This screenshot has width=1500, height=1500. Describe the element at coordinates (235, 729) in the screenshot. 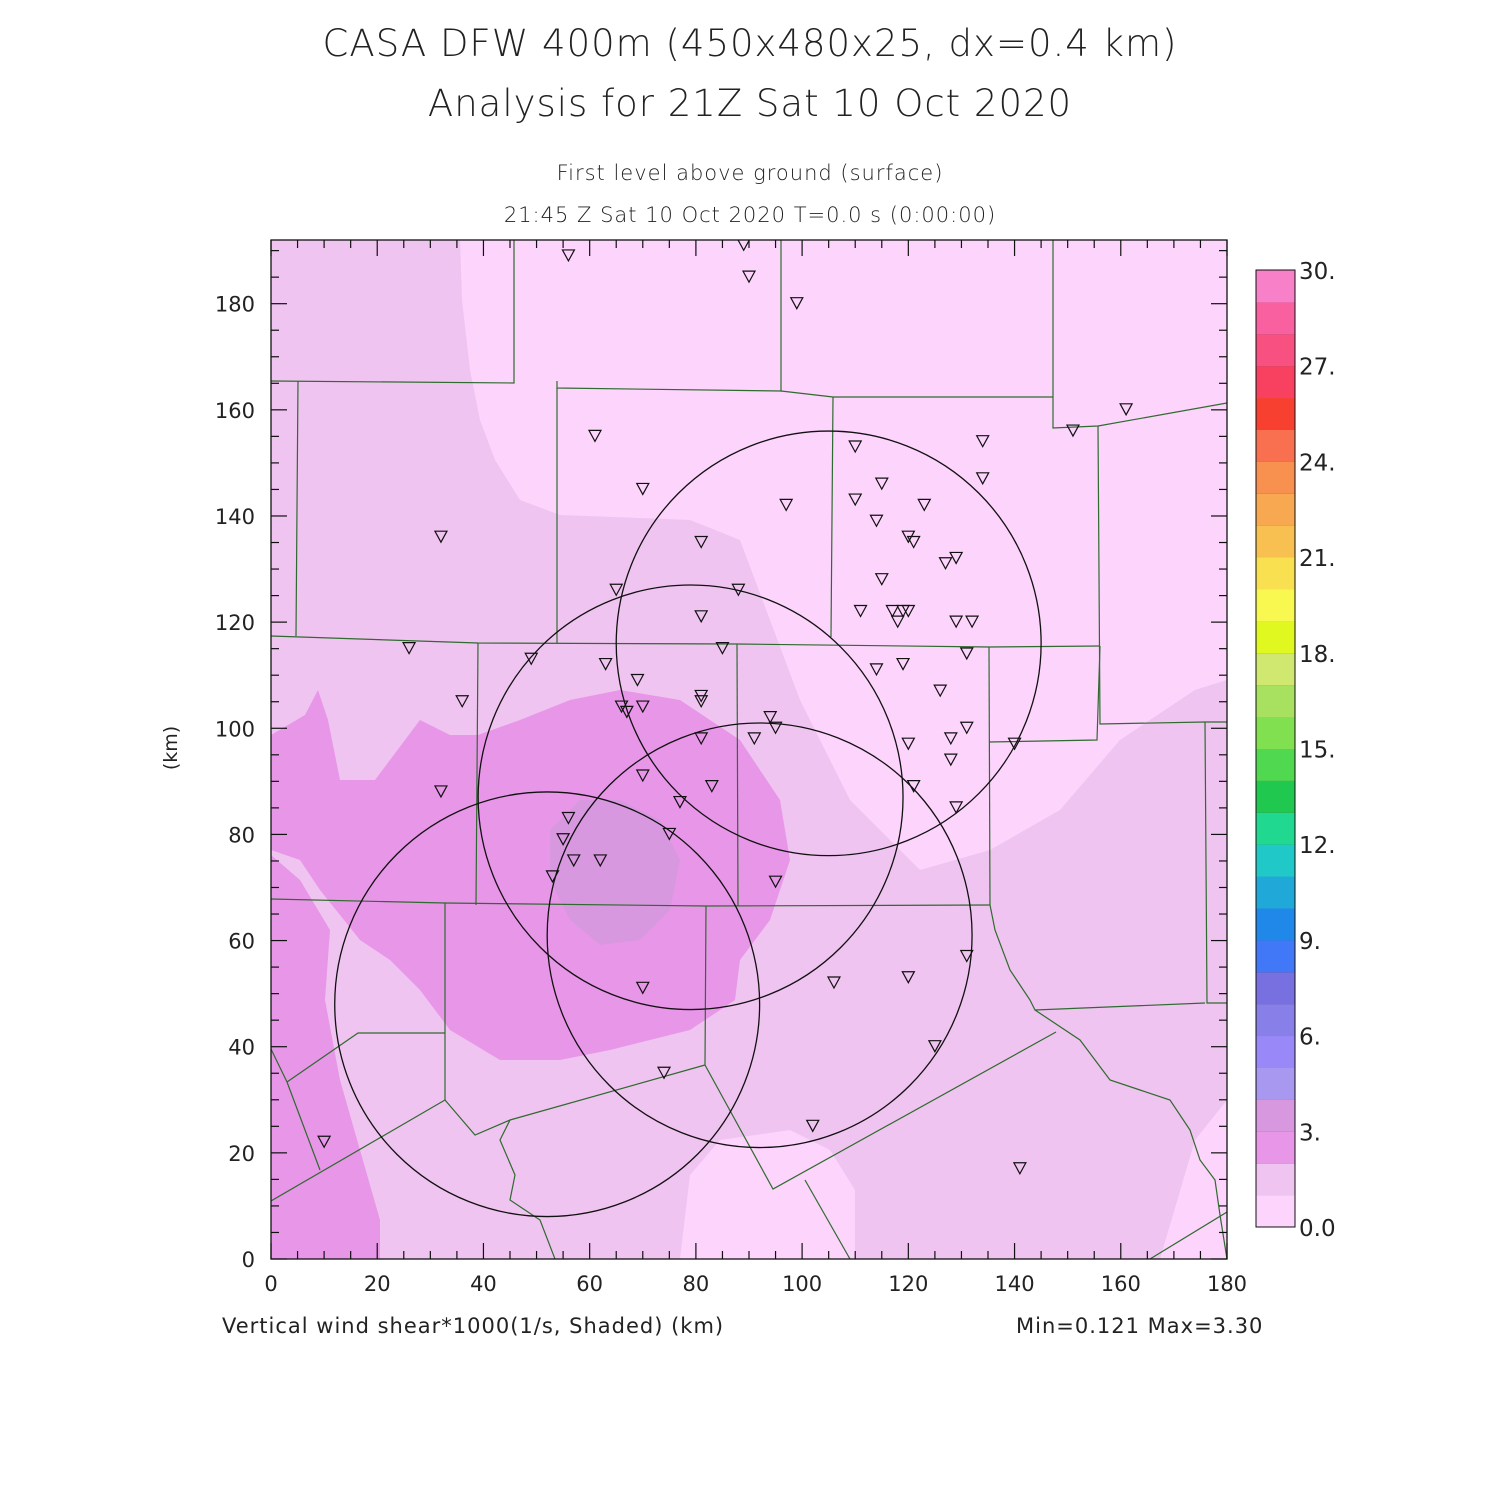

I see `y-tick-label: 100` at that location.